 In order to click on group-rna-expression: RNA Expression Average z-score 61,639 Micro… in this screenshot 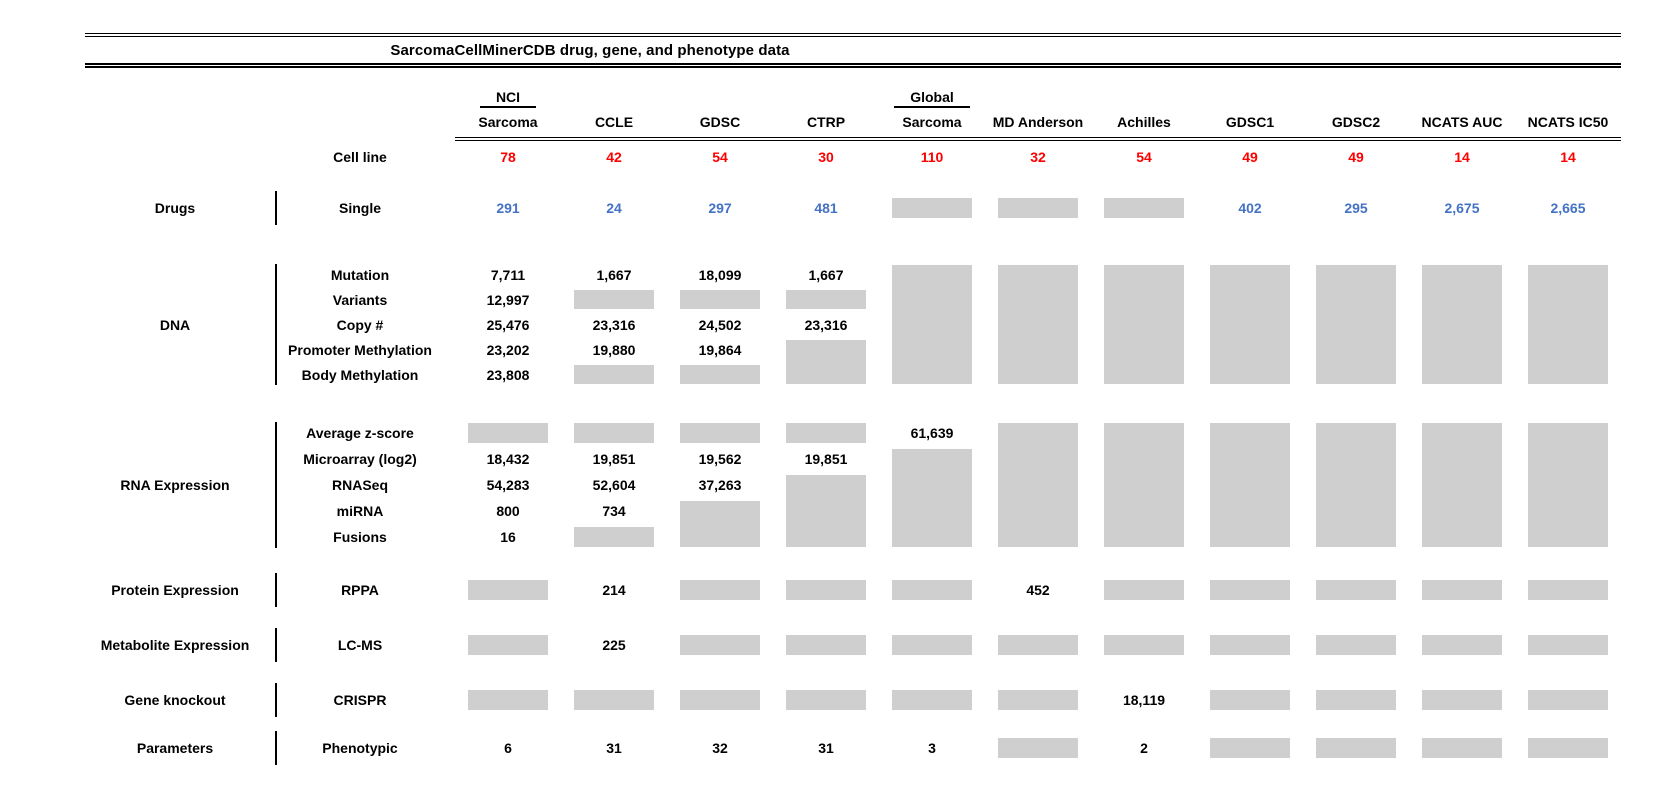, I will do `click(853, 485)`.